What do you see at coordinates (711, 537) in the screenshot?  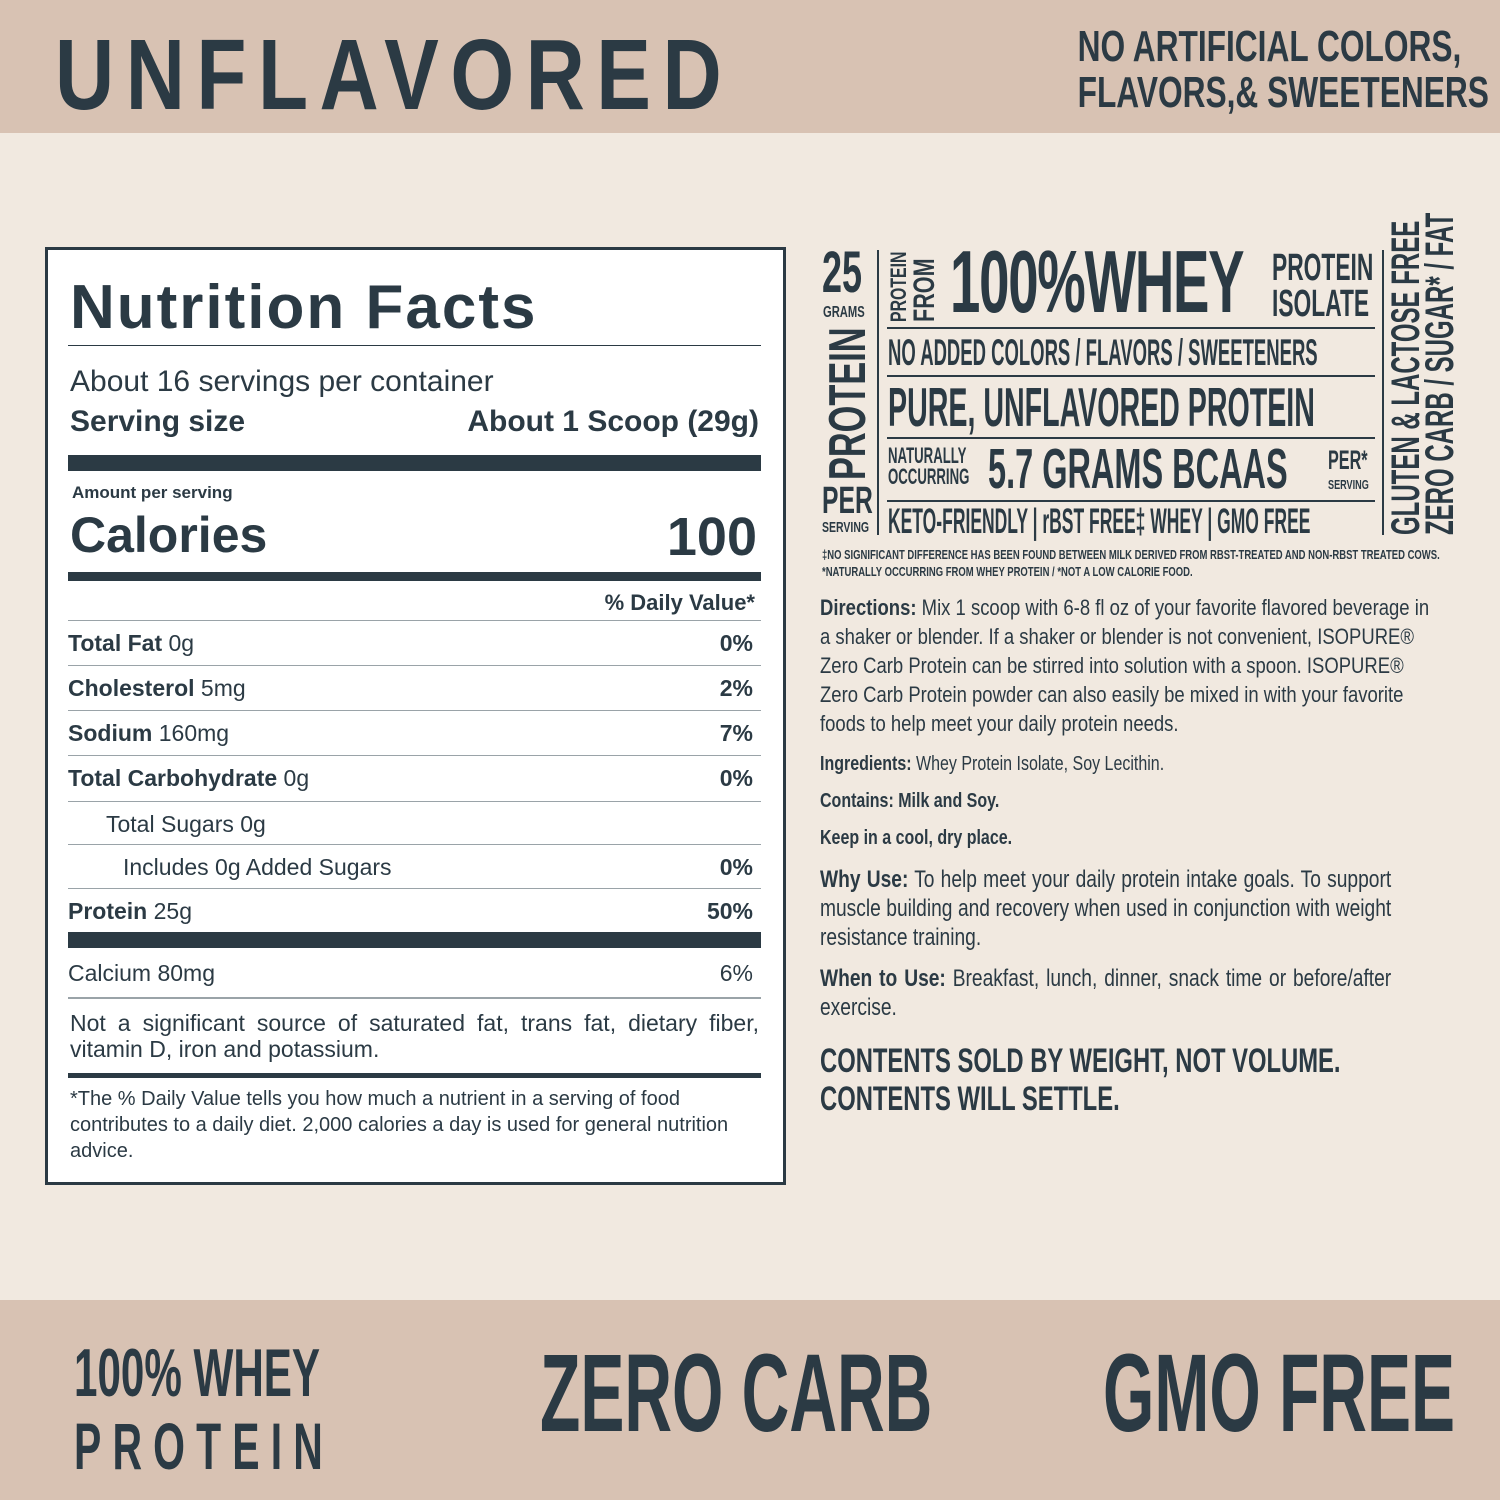 I see `nf-calories-value: 100` at bounding box center [711, 537].